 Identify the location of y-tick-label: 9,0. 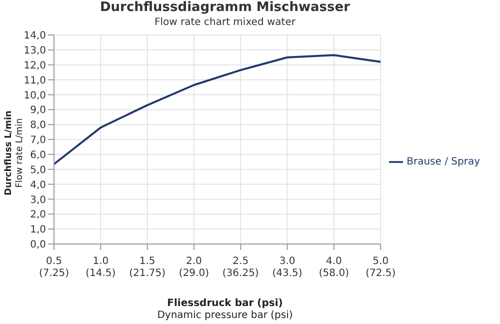
(38, 110).